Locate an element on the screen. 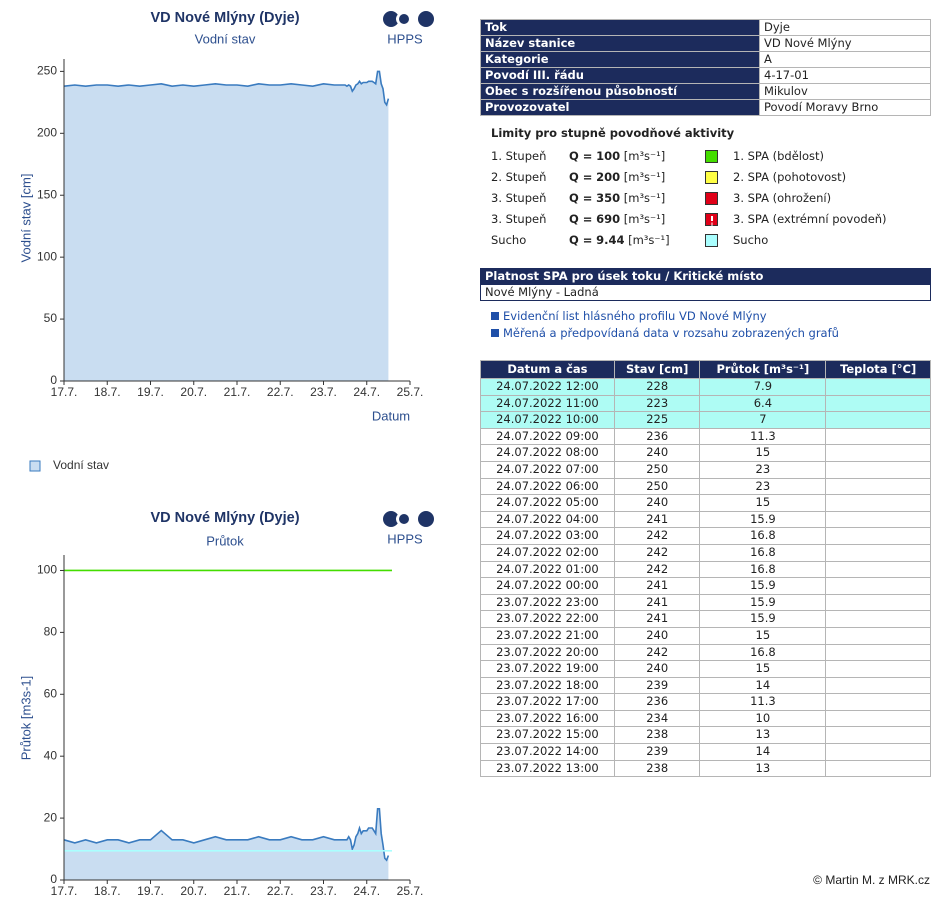 This screenshot has height=899, width=949. station-row: Povodí III. řádu 4-17-01 is located at coordinates (705, 75).